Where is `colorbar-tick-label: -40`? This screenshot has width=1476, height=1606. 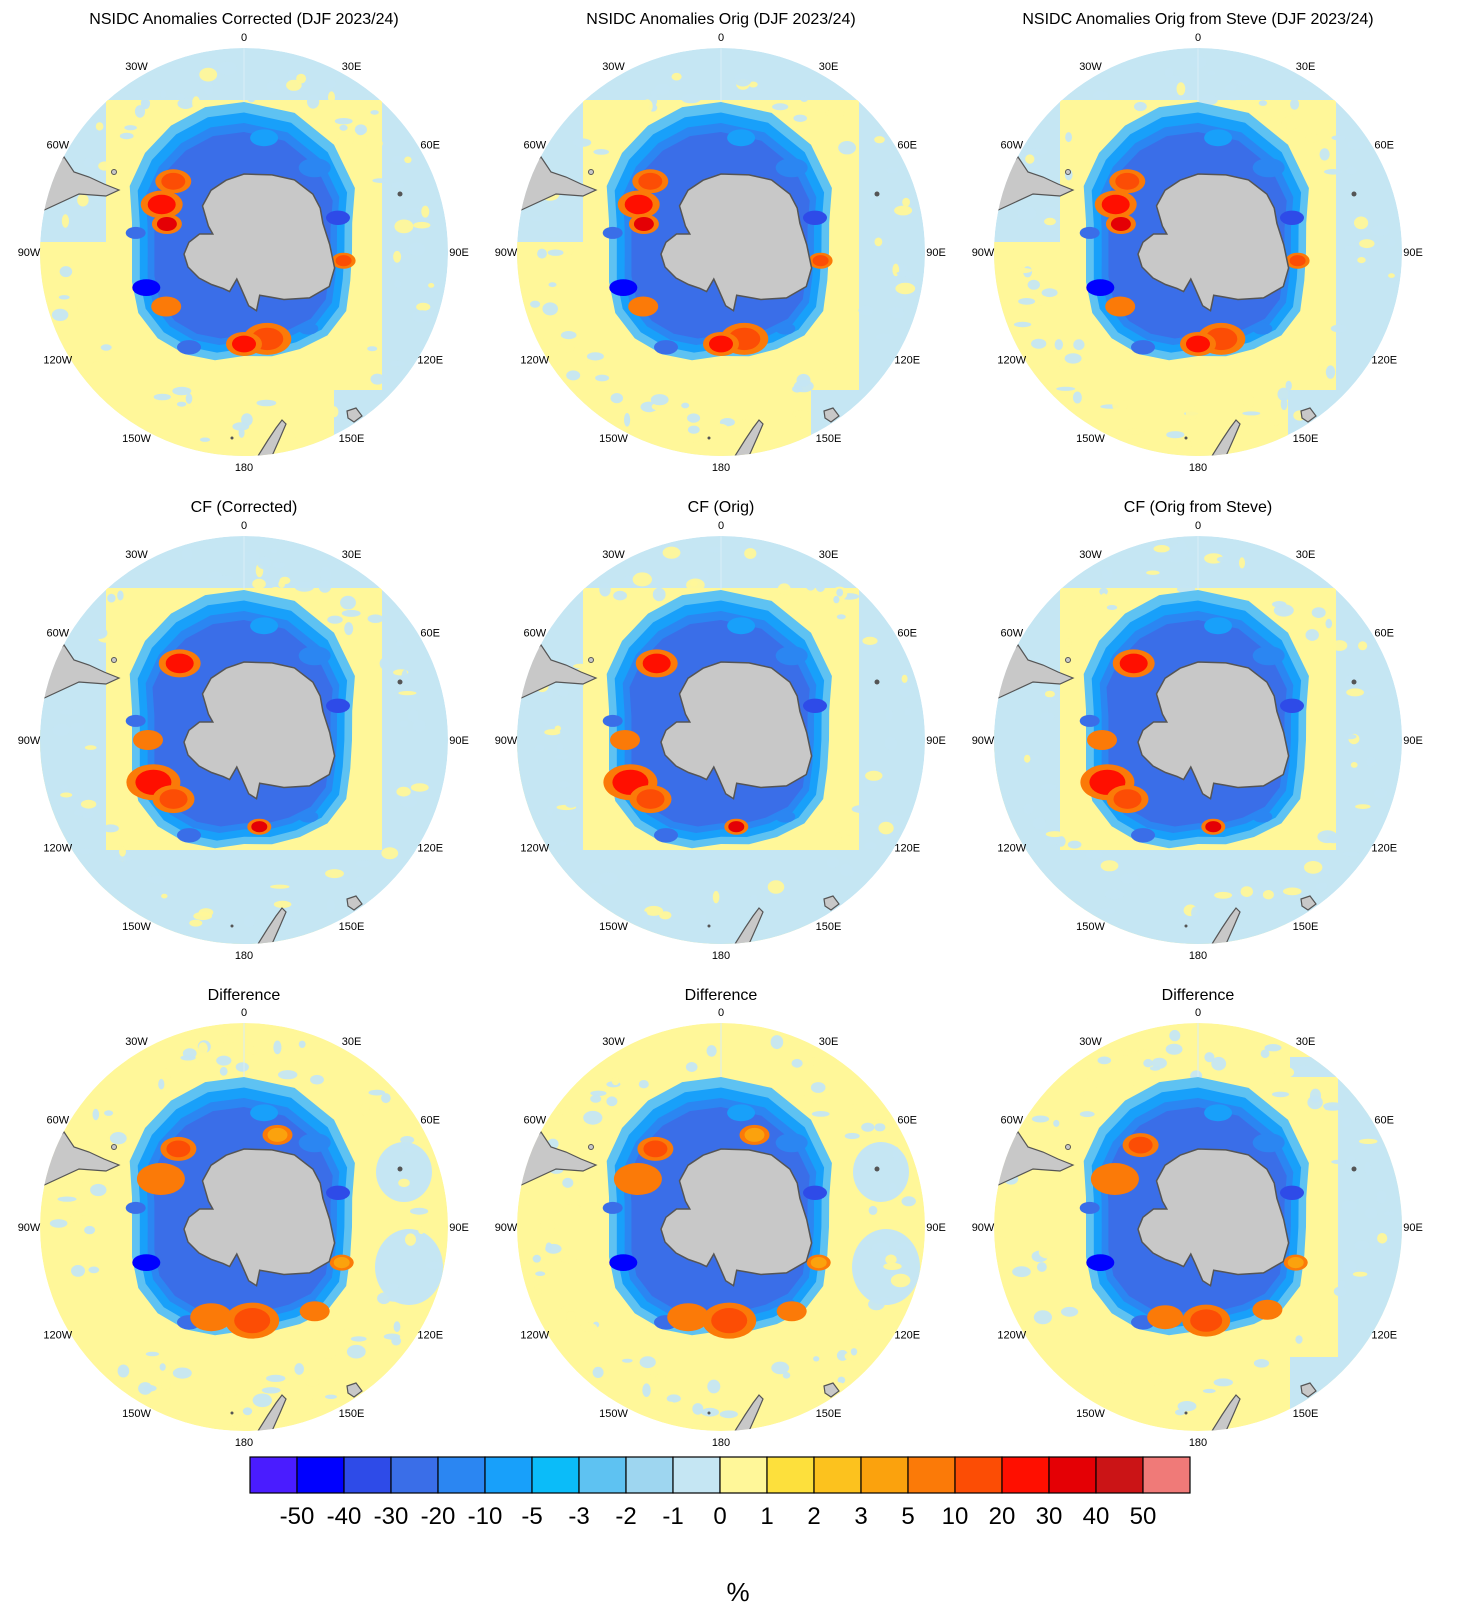
colorbar-tick-label: -40 is located at coordinates (344, 1516).